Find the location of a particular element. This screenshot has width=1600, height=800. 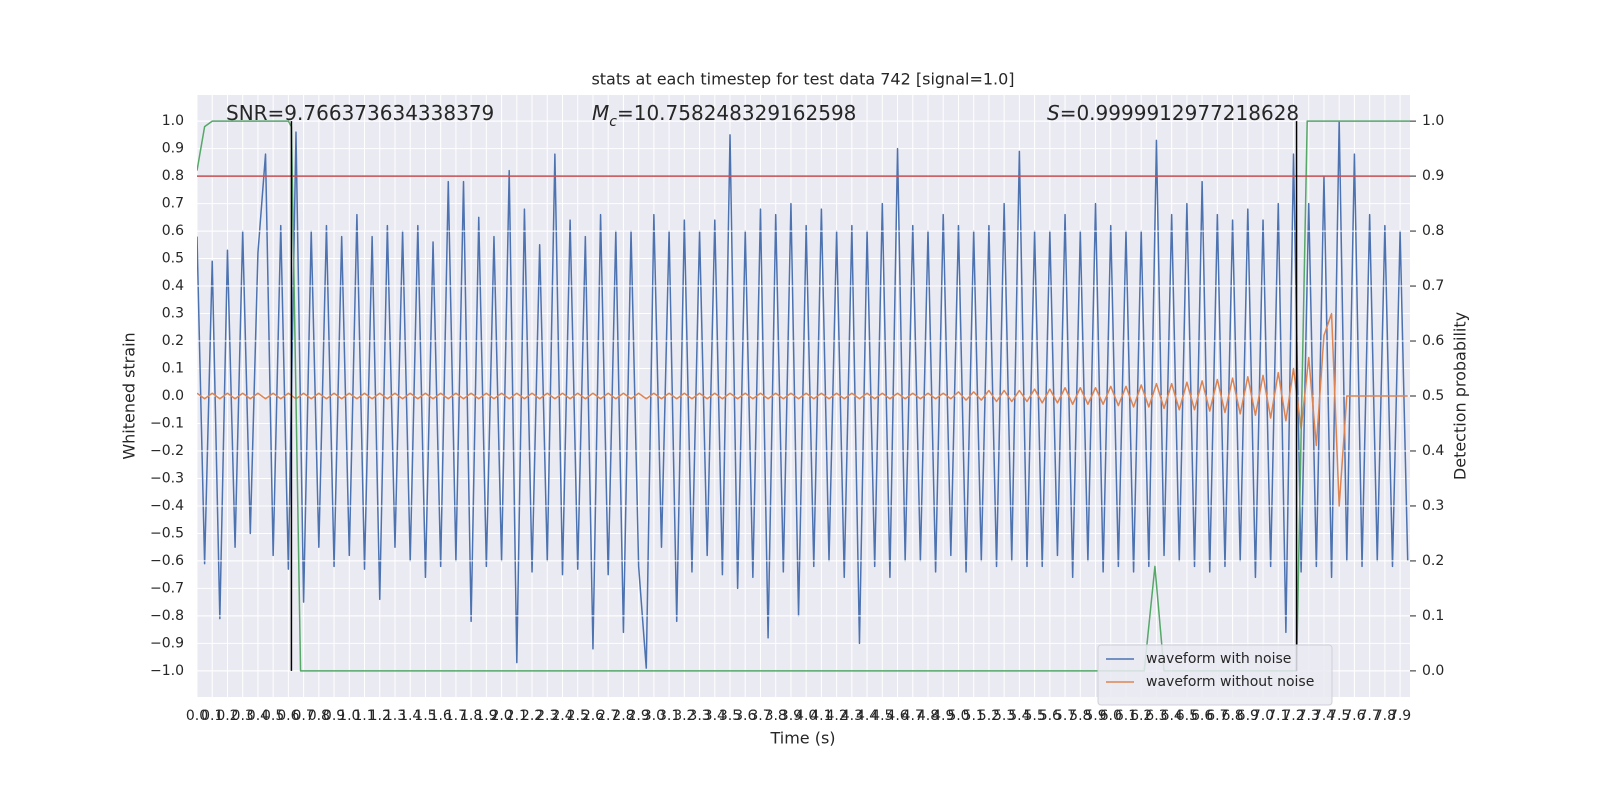

x-tick-label: 3.1 is located at coordinates (669, 716).